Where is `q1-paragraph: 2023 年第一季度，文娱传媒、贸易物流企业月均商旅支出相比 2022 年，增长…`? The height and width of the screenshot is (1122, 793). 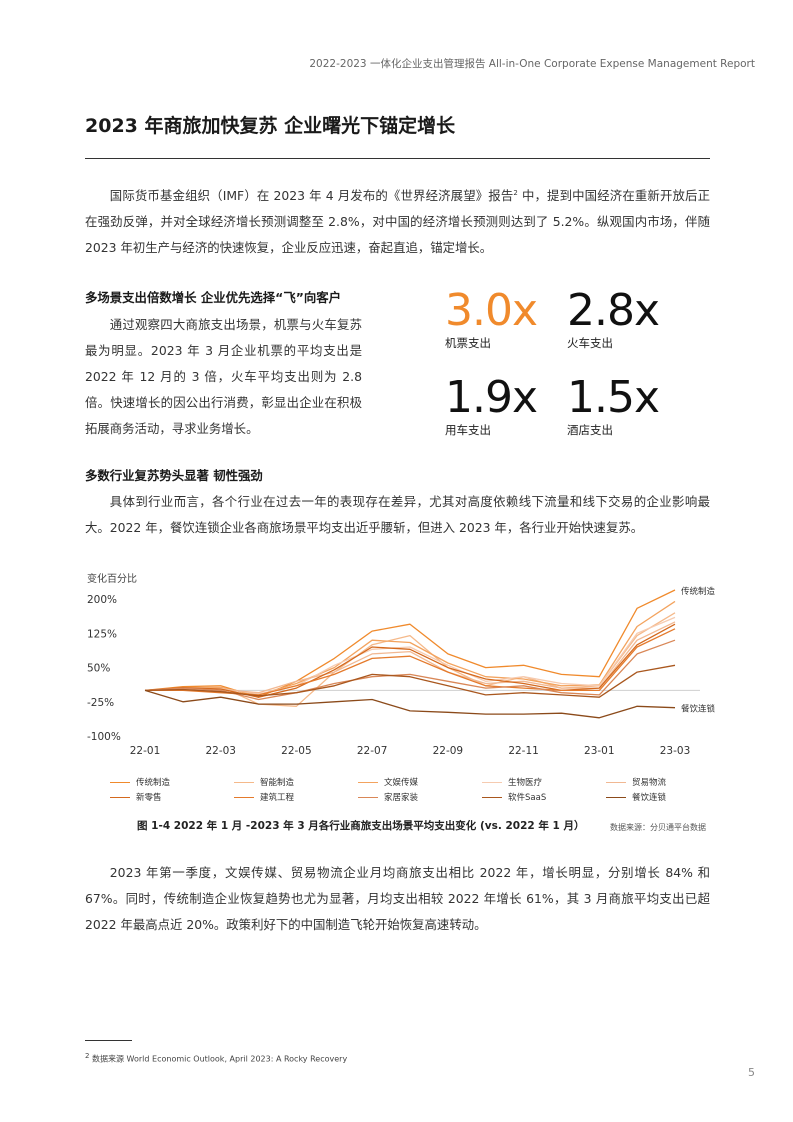 q1-paragraph: 2023 年第一季度，文娱传媒、贸易物流企业月均商旅支出相比 2022 年，增长… is located at coordinates (397, 898).